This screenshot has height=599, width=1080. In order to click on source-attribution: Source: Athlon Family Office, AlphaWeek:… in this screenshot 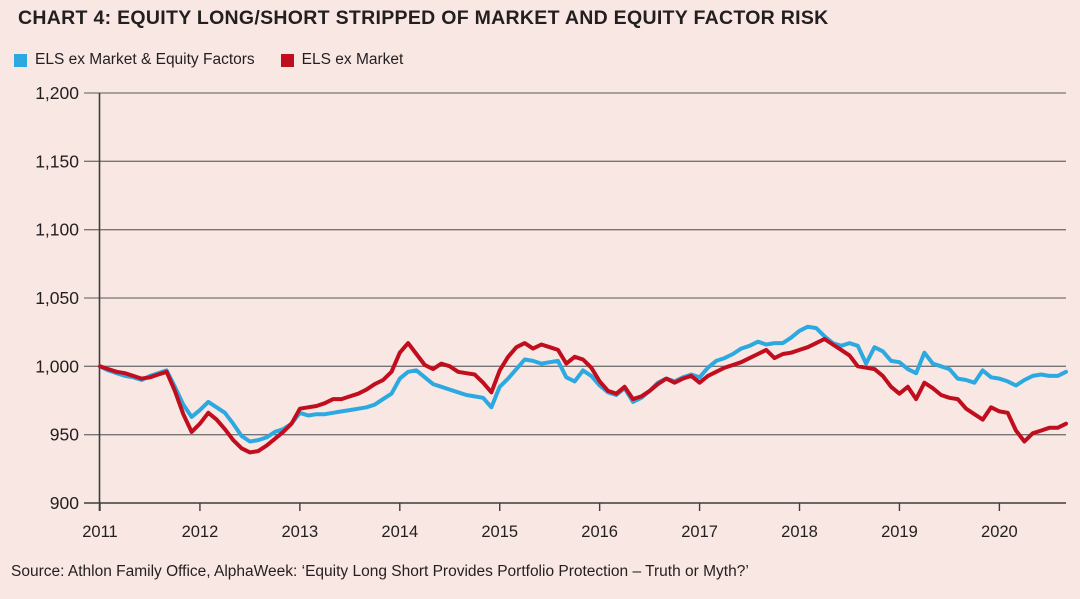, I will do `click(380, 571)`.